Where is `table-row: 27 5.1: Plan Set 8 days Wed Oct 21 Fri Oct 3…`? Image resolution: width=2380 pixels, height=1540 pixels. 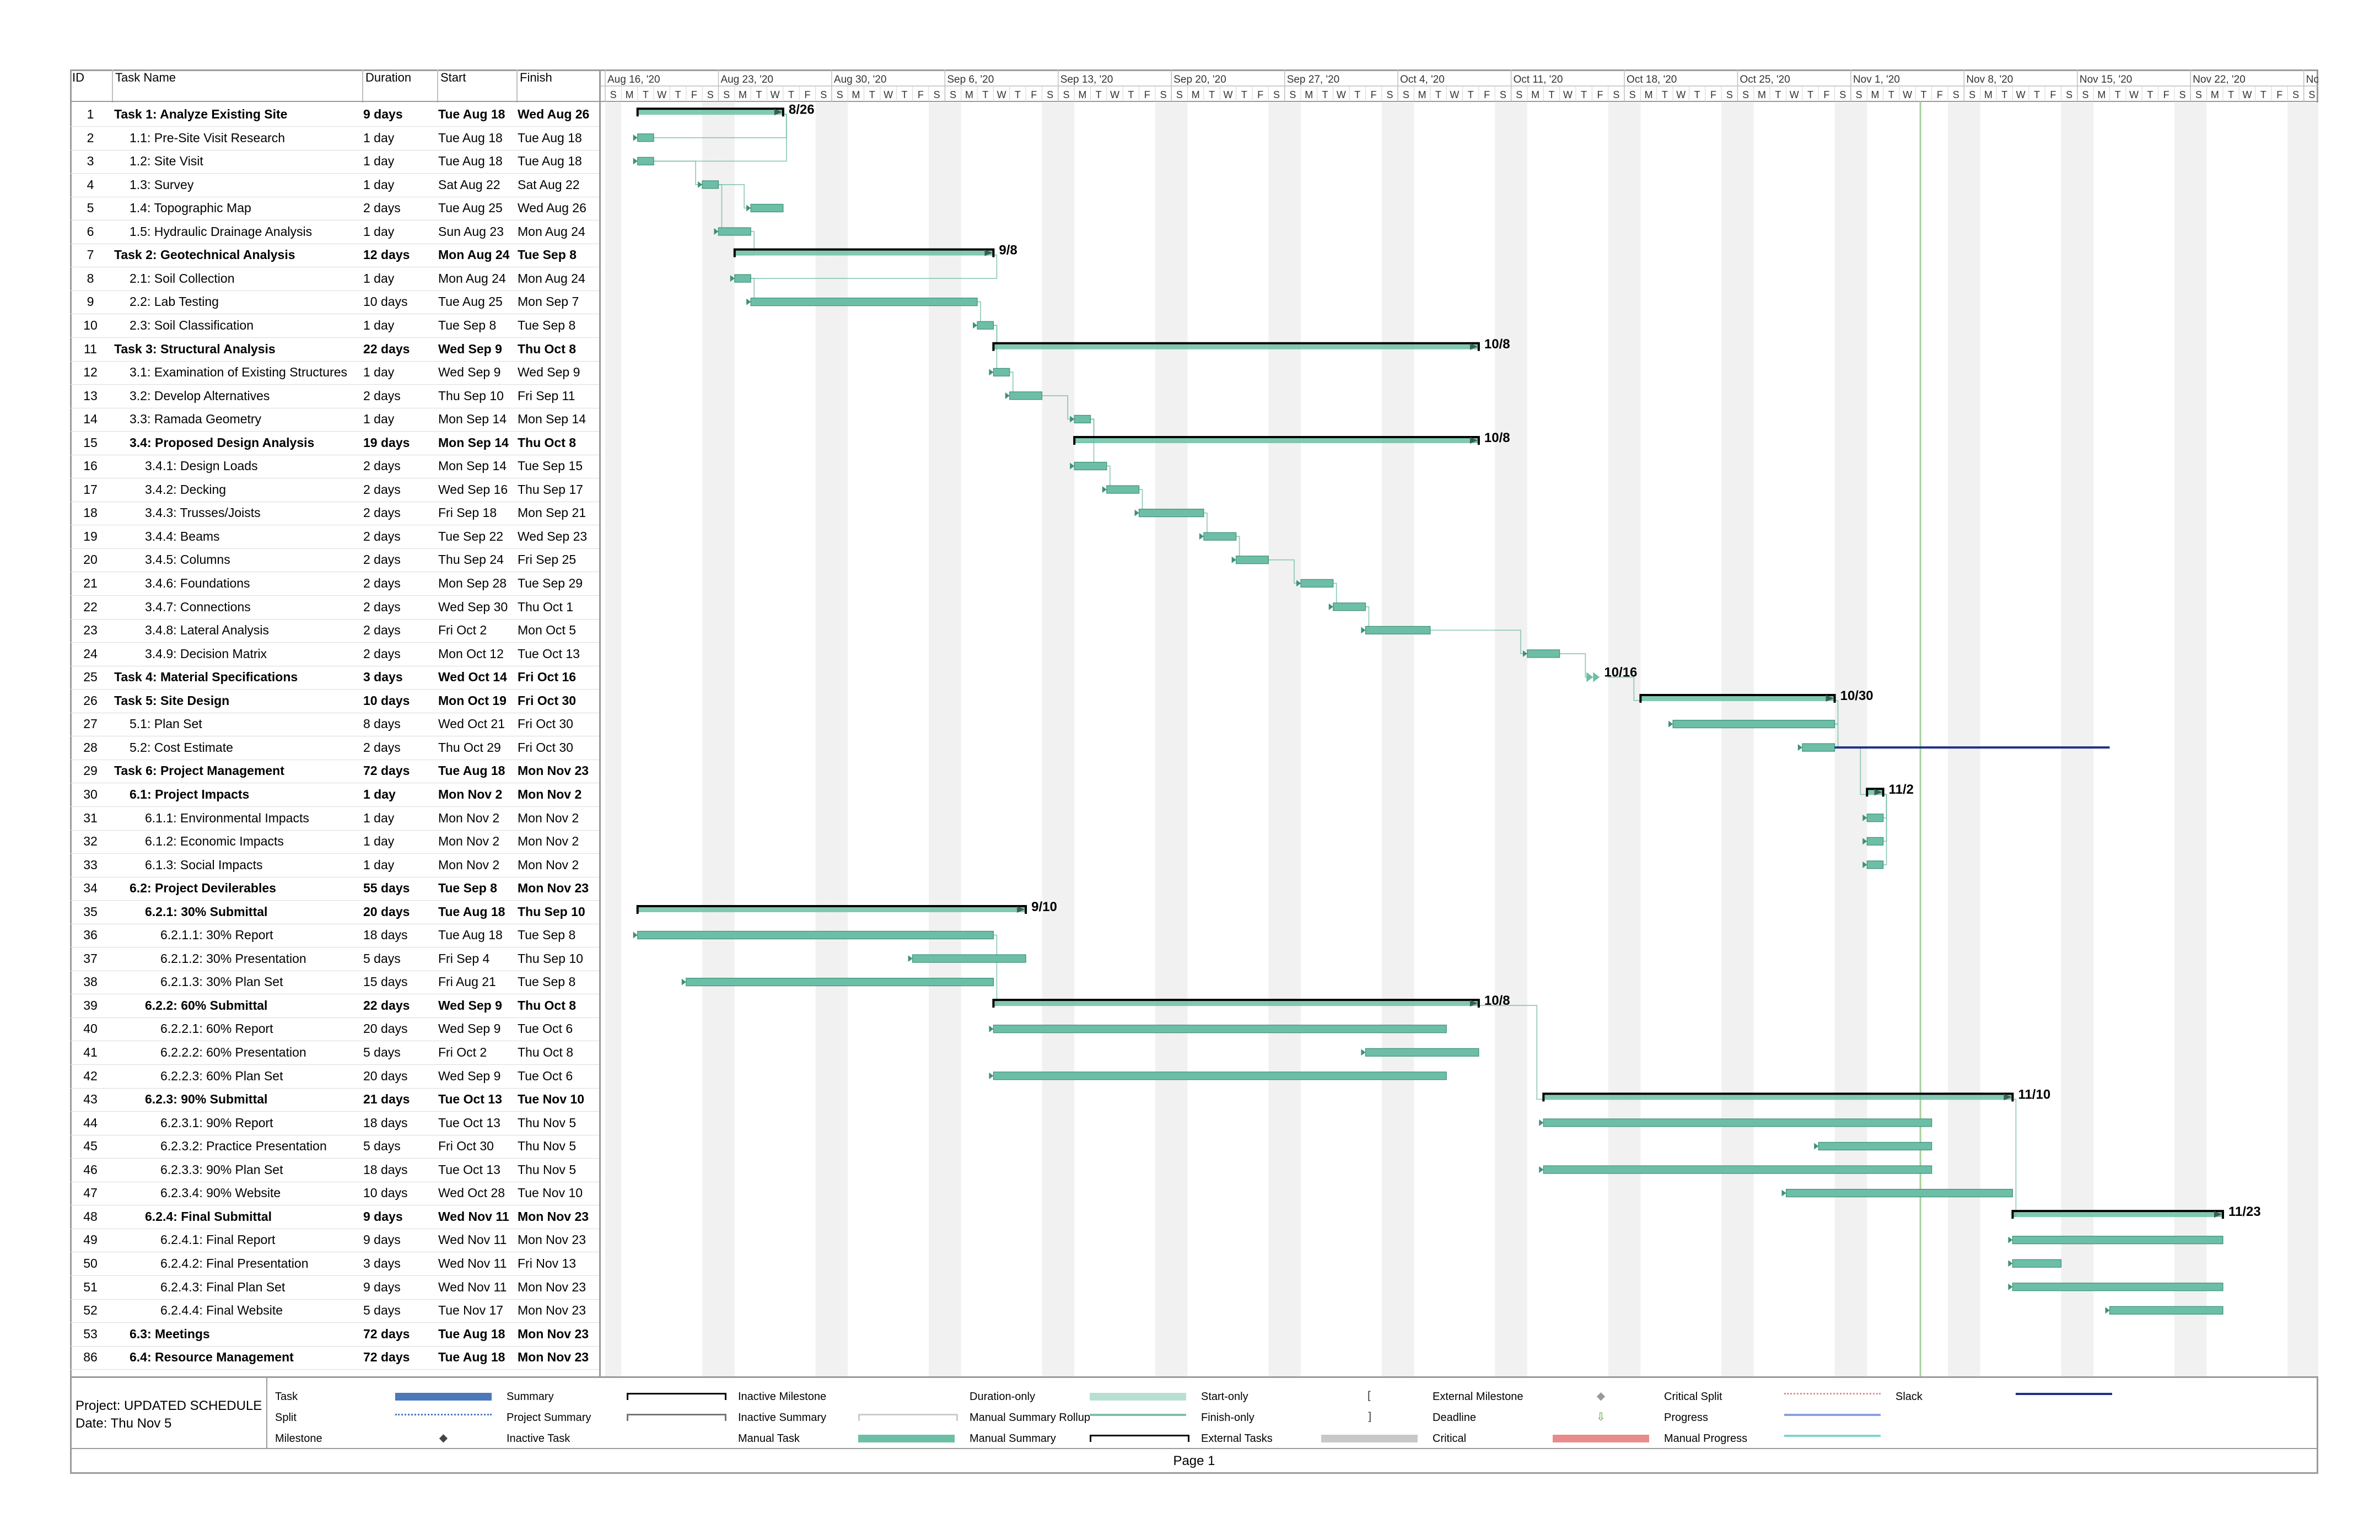 table-row: 27 5.1: Plan Set 8 days Wed Oct 21 Fri Oct 3… is located at coordinates (334, 724).